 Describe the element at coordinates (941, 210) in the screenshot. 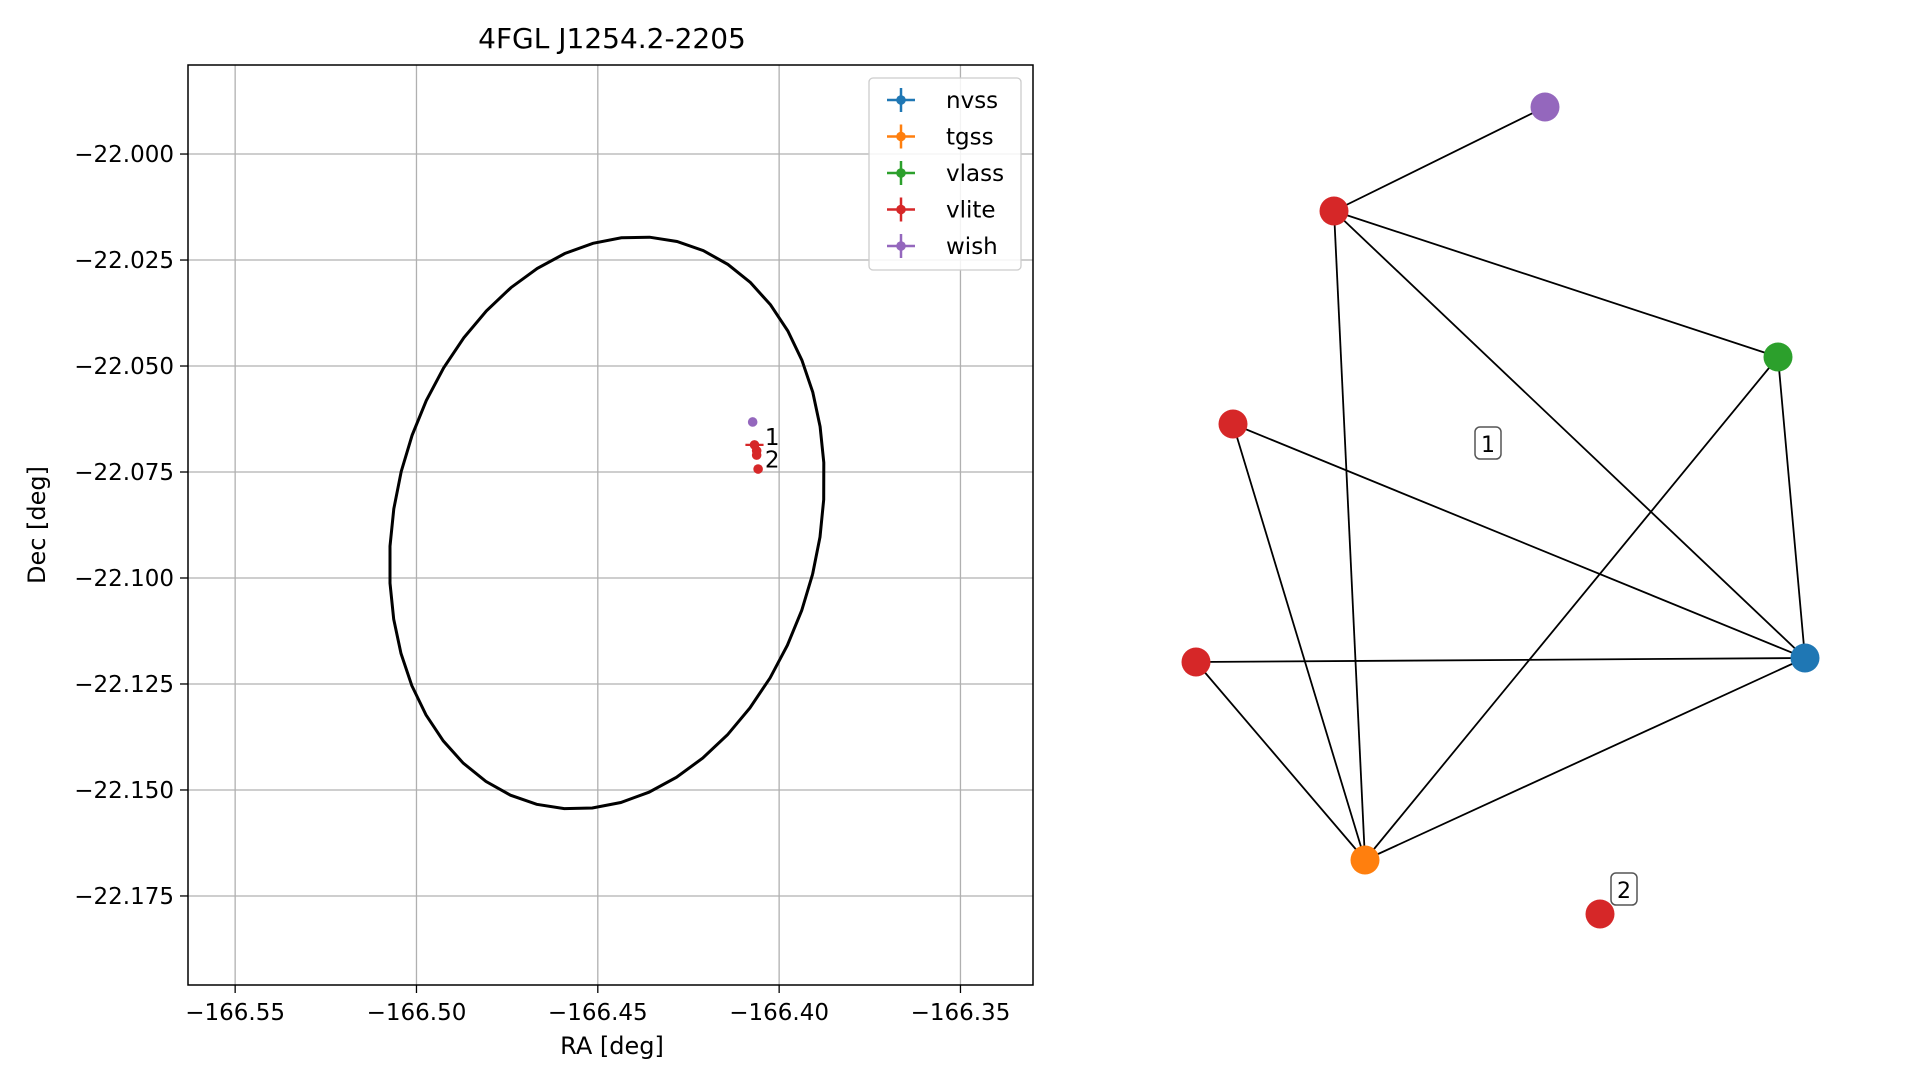

I see `legend-entry-vlite: vlite` at that location.